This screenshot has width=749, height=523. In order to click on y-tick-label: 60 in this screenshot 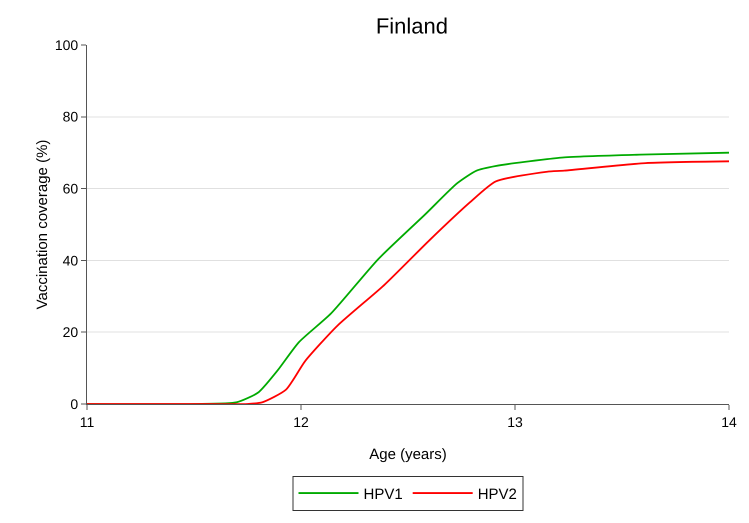, I will do `click(70, 188)`.